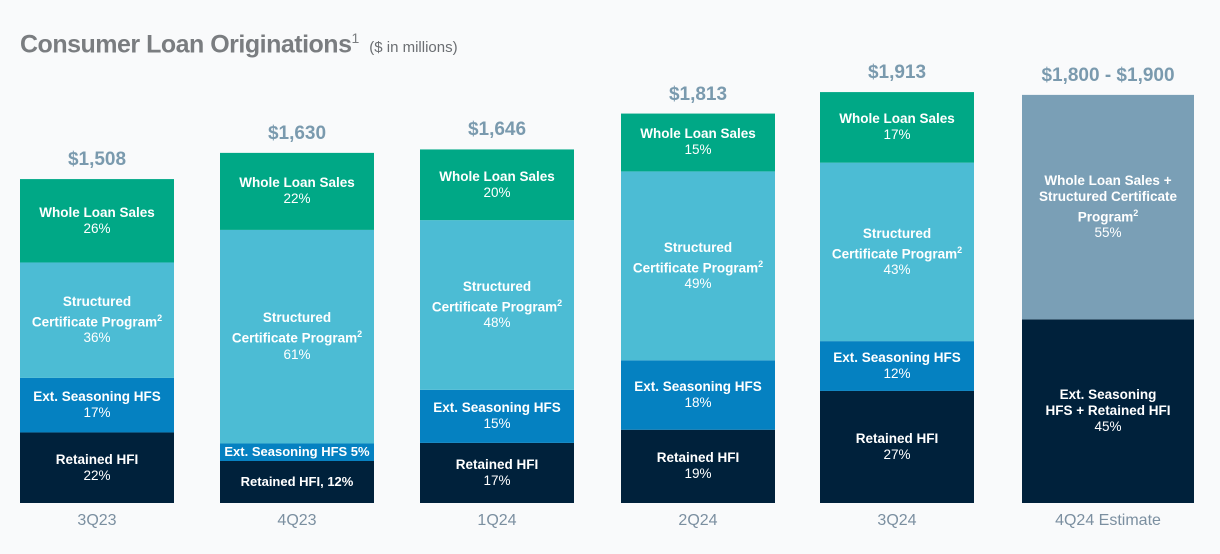 The width and height of the screenshot is (1220, 554). Describe the element at coordinates (698, 94) in the screenshot. I see `bar-total-label: $1,813` at that location.